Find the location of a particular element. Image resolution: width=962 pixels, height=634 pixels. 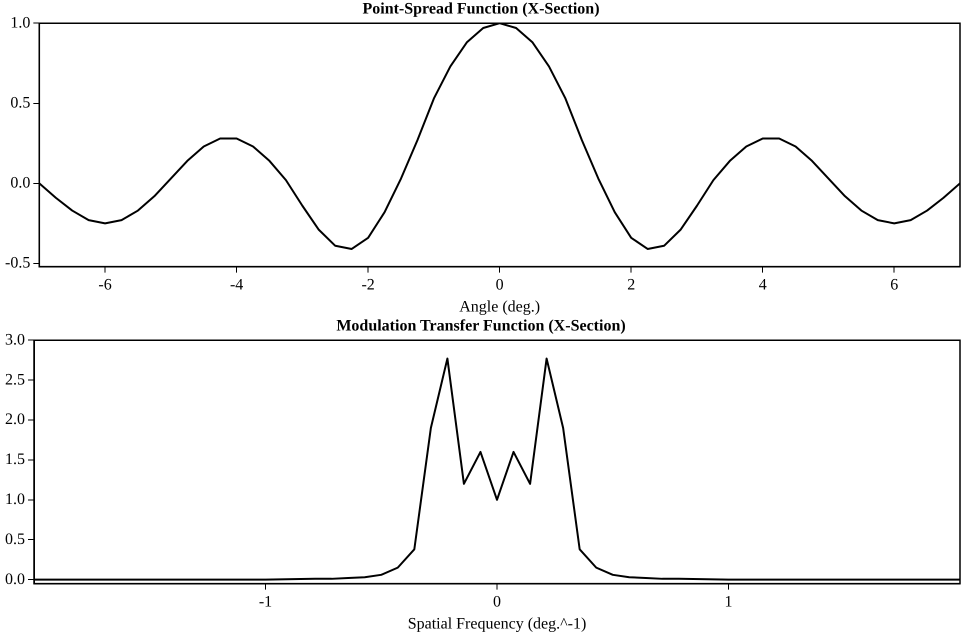

y-tick-label: 3.0 is located at coordinates (15, 339).